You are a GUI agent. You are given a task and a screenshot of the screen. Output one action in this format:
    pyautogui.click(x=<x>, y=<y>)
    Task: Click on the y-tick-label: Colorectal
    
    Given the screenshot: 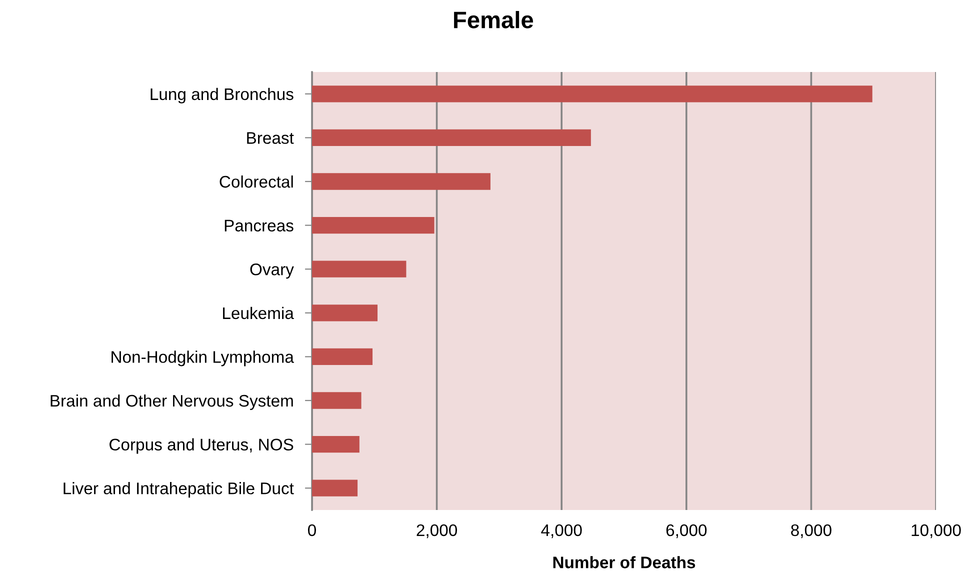 What is the action you would take?
    pyautogui.click(x=256, y=181)
    